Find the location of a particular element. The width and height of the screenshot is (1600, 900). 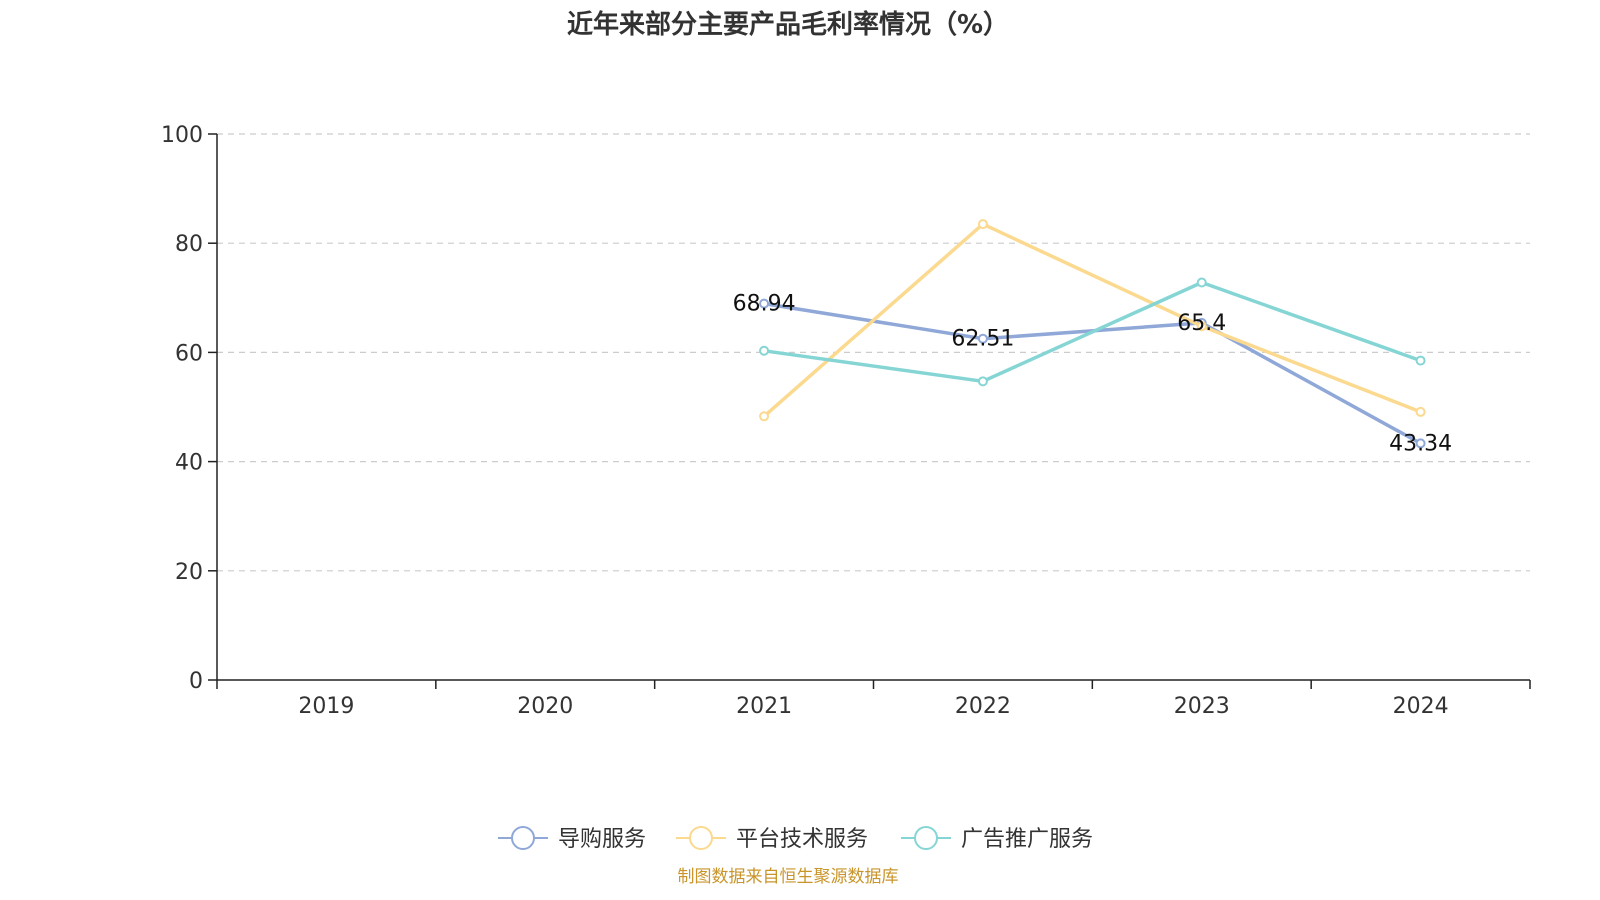

series-0-point-2024 is located at coordinates (1420, 443).